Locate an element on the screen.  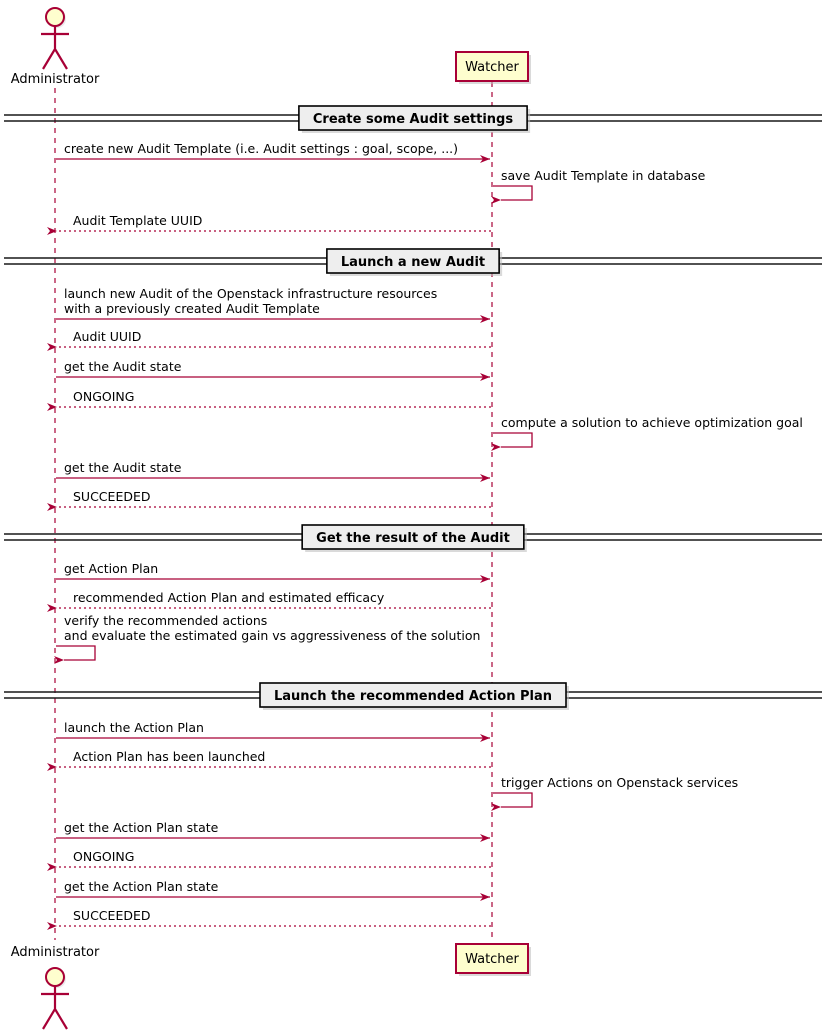
section-divider: Get the result of the Audit is located at coordinates (413, 538).